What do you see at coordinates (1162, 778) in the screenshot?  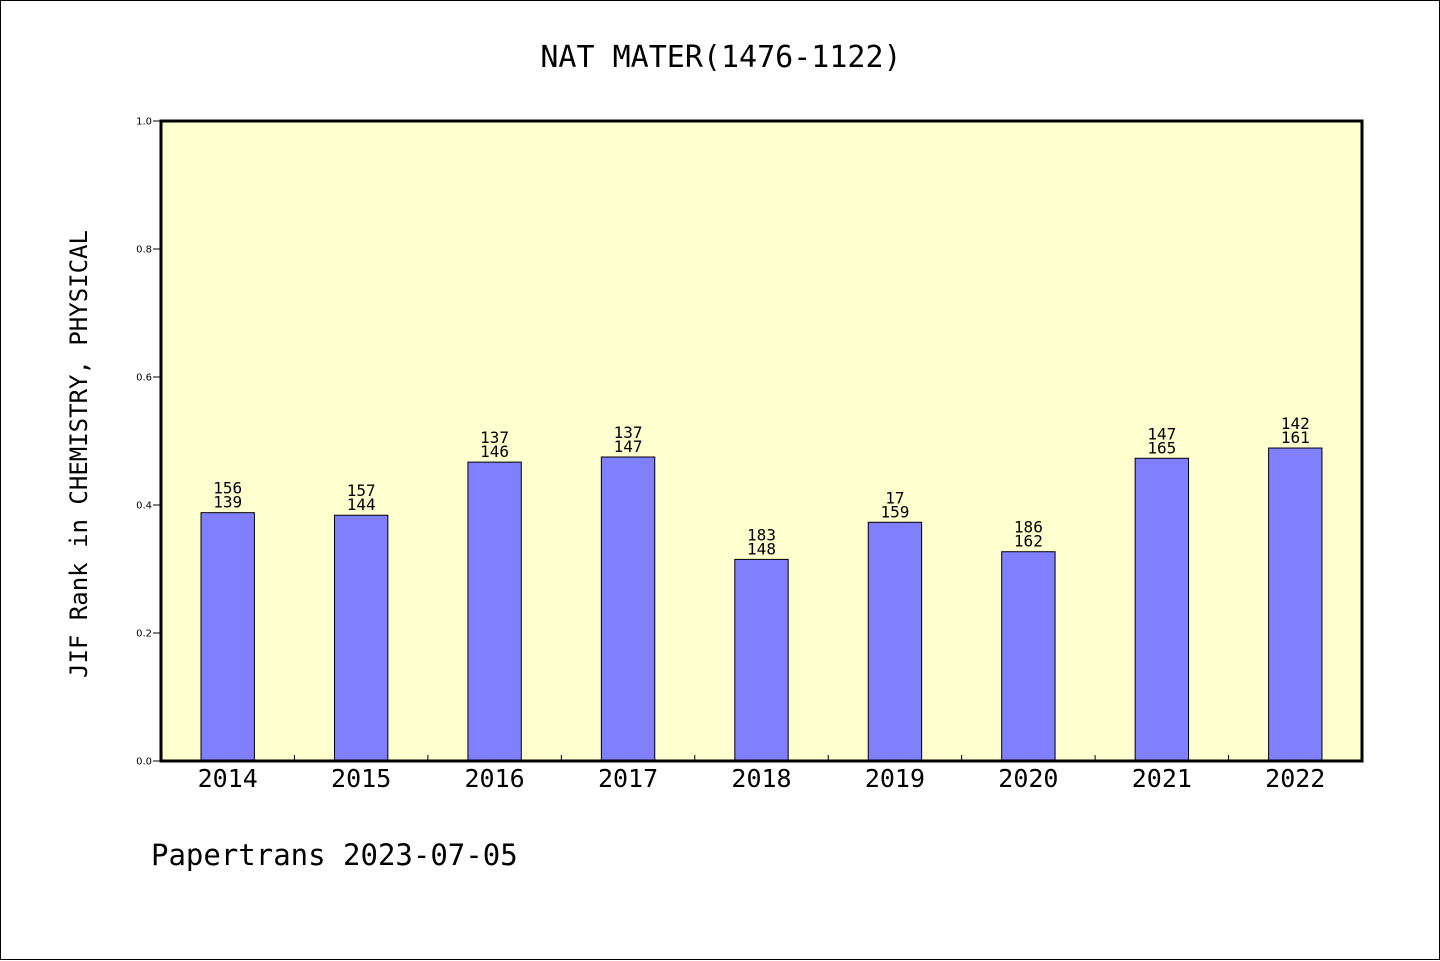 I see `x-tick-label-2021: 2021` at bounding box center [1162, 778].